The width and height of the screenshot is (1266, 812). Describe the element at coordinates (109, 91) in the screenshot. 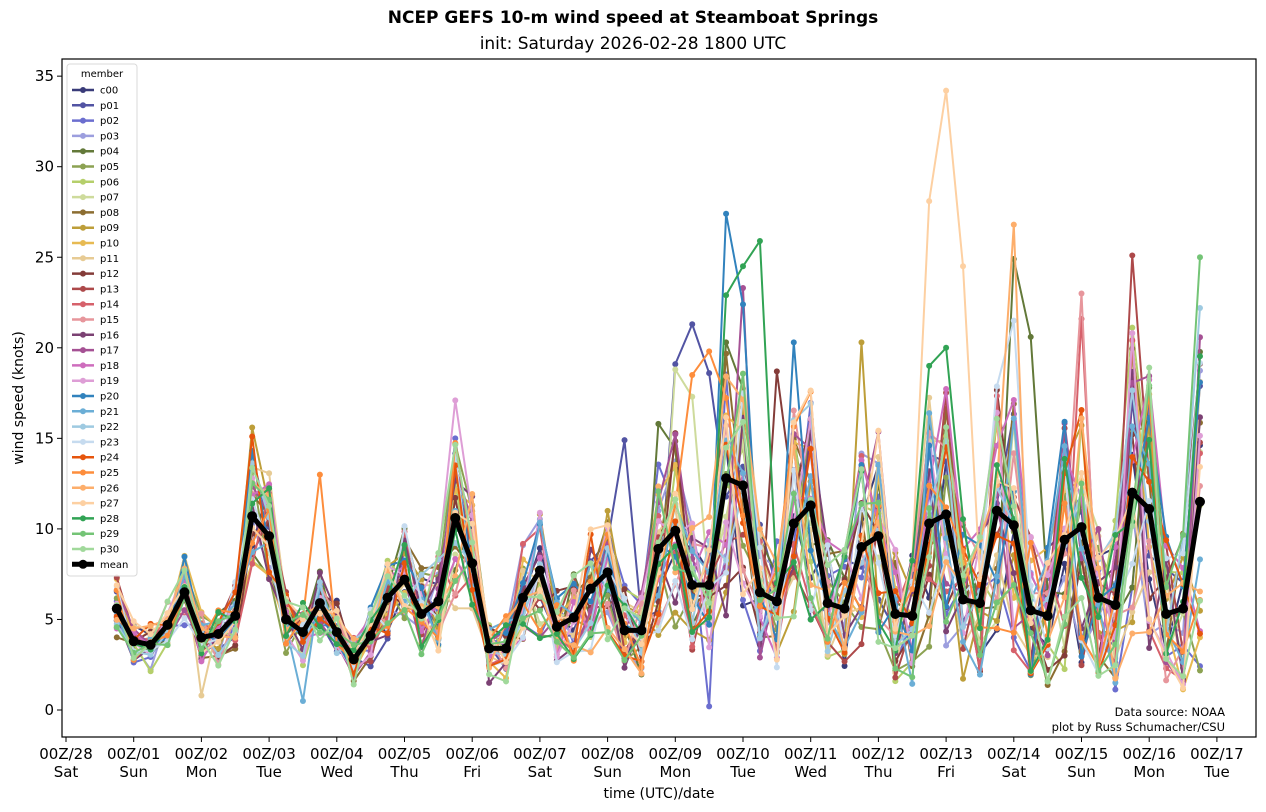

I see `legend-label: c00` at that location.